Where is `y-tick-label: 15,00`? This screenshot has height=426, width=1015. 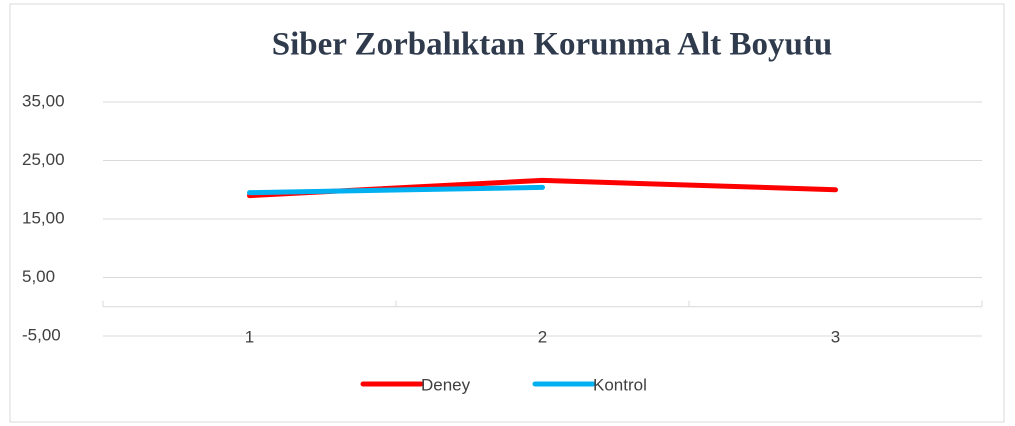 y-tick-label: 15,00 is located at coordinates (43, 217).